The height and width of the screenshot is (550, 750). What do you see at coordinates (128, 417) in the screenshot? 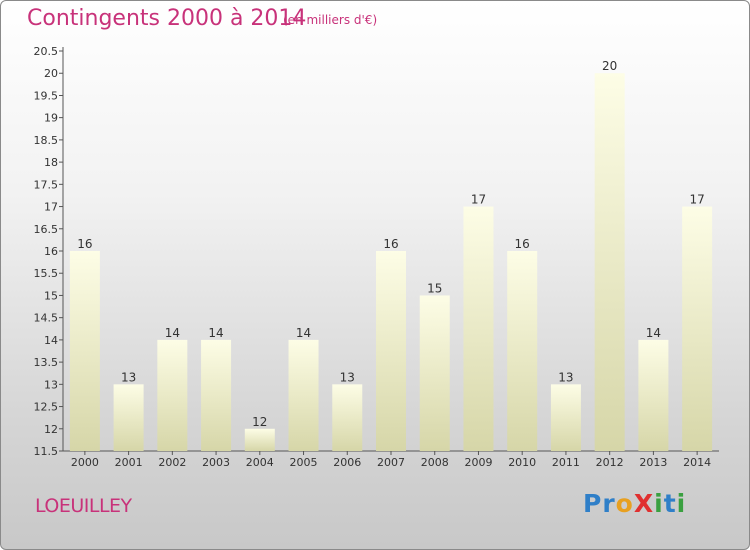
I see `bar-2001` at bounding box center [128, 417].